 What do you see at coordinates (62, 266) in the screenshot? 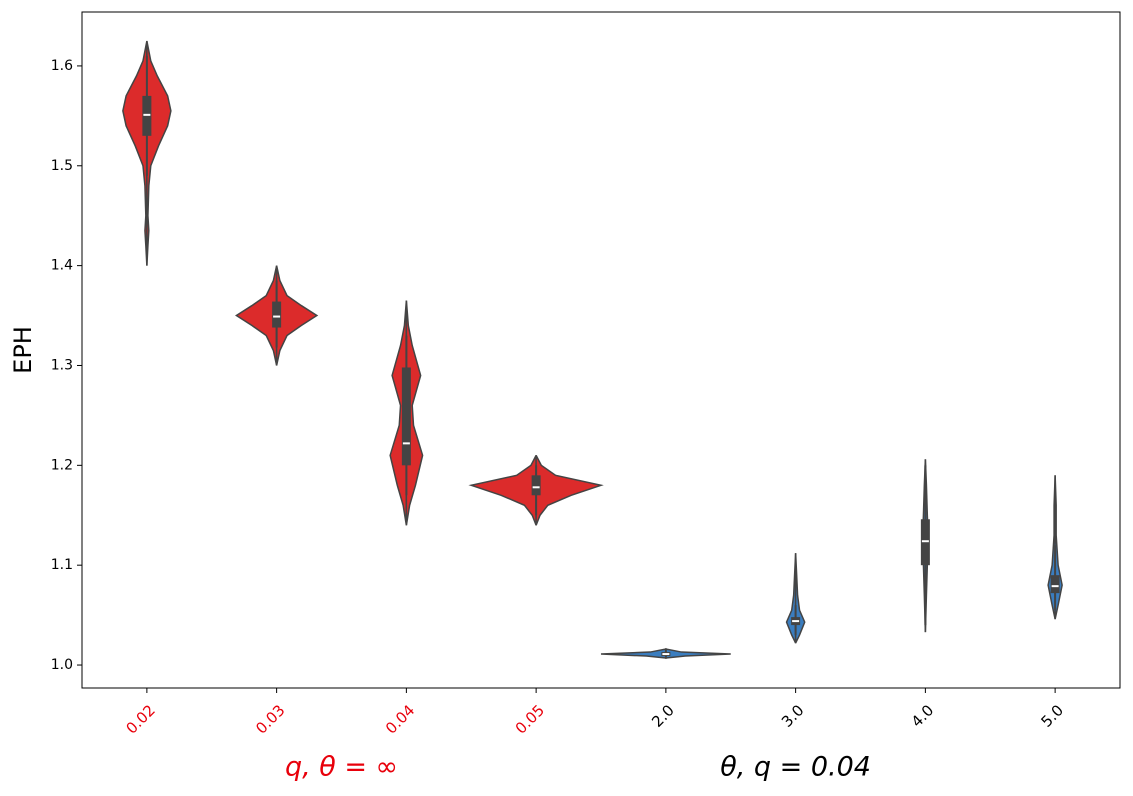
I see `y-tick-label: 1.4` at bounding box center [62, 266].